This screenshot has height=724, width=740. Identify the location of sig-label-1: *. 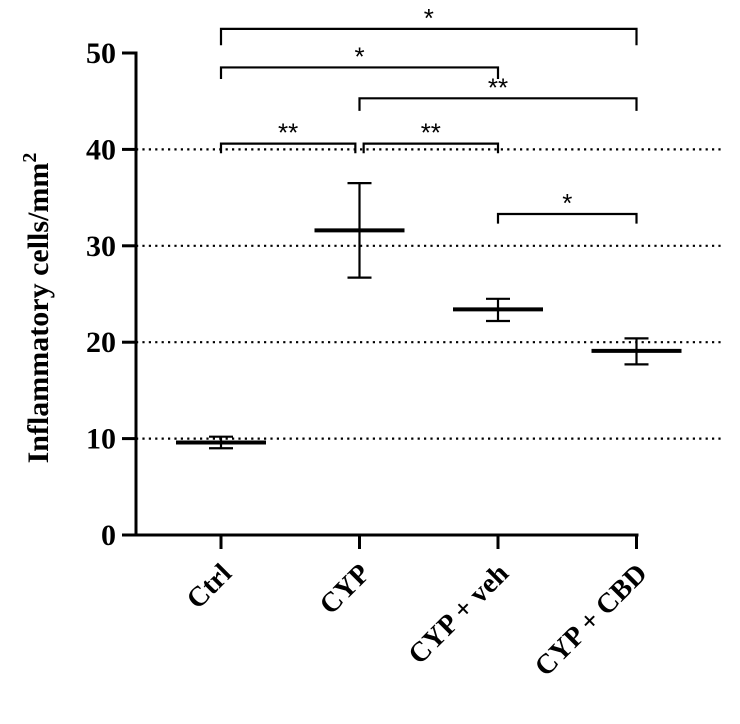
(359, 56).